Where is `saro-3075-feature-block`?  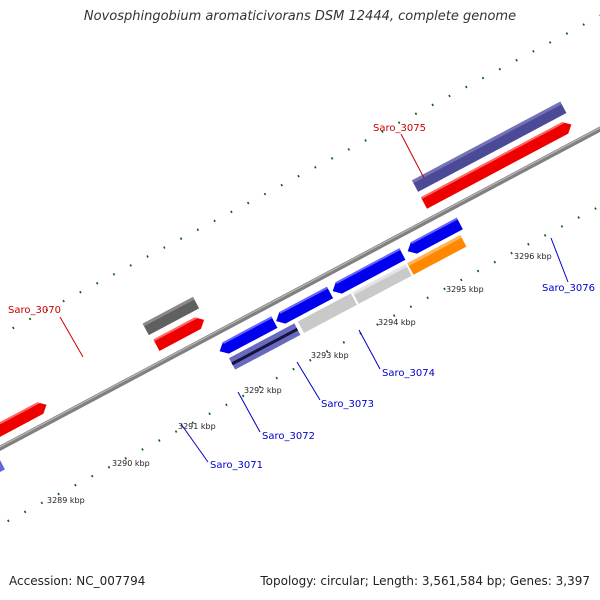 saro-3075-feature-block is located at coordinates (489, 146).